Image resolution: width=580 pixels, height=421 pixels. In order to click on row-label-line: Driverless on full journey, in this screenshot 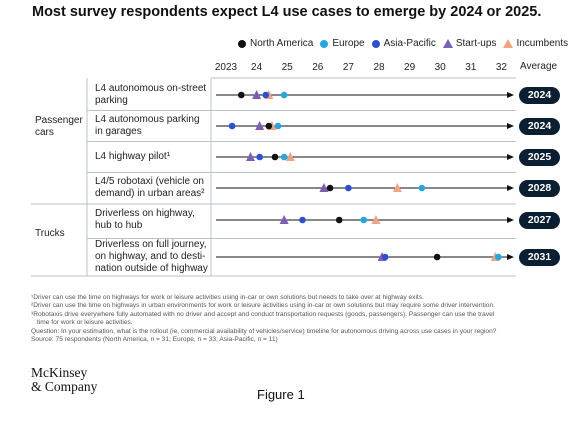, I will do `click(151, 244)`.